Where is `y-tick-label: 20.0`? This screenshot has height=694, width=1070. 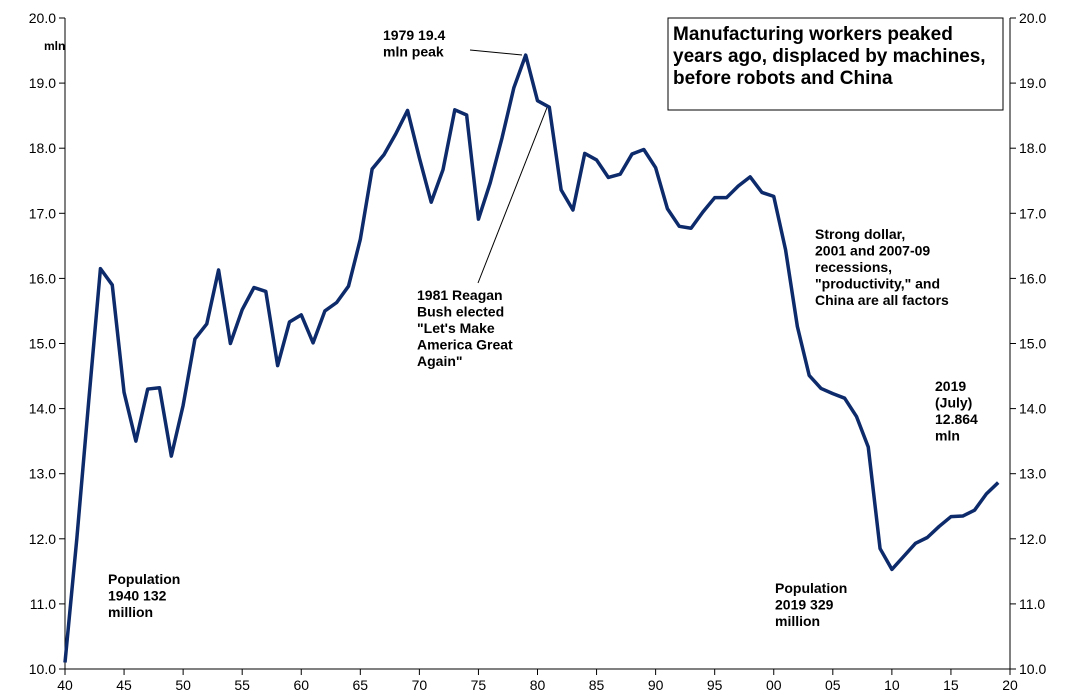 y-tick-label: 20.0 is located at coordinates (42, 18).